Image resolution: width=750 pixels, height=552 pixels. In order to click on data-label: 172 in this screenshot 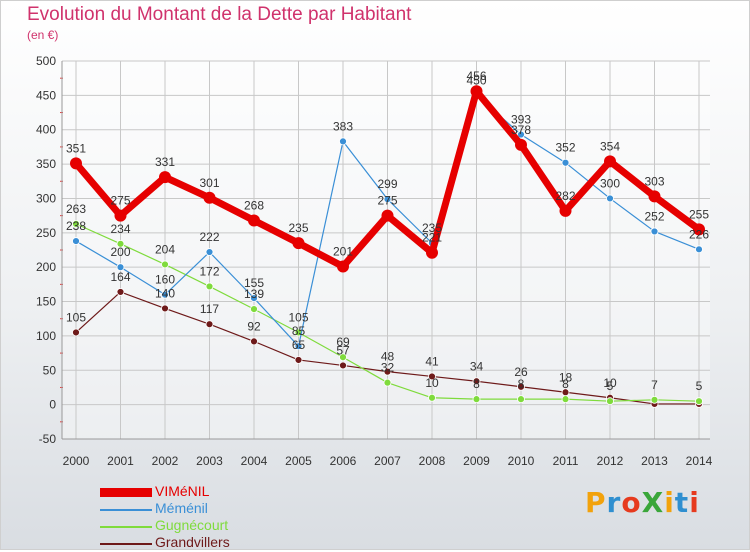, I will do `click(209, 271)`.